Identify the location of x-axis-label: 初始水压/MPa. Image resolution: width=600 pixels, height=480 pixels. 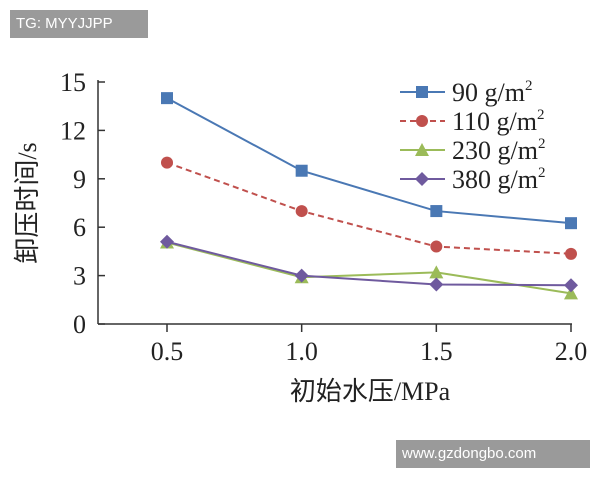
(370, 391).